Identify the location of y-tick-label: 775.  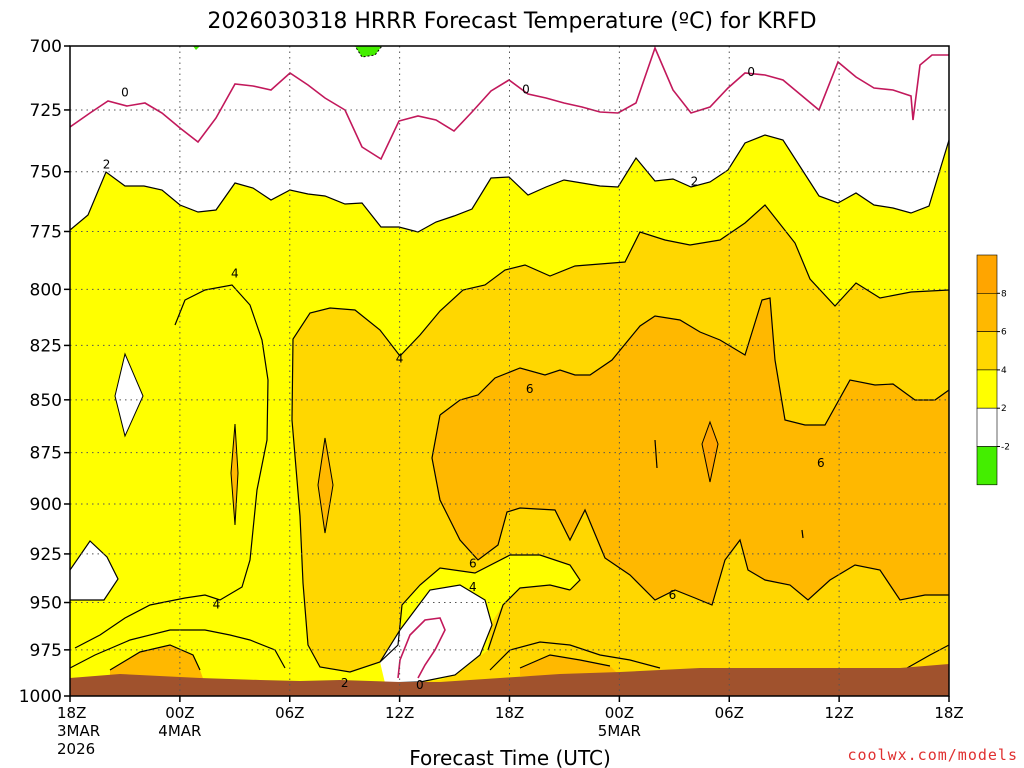
(46, 232).